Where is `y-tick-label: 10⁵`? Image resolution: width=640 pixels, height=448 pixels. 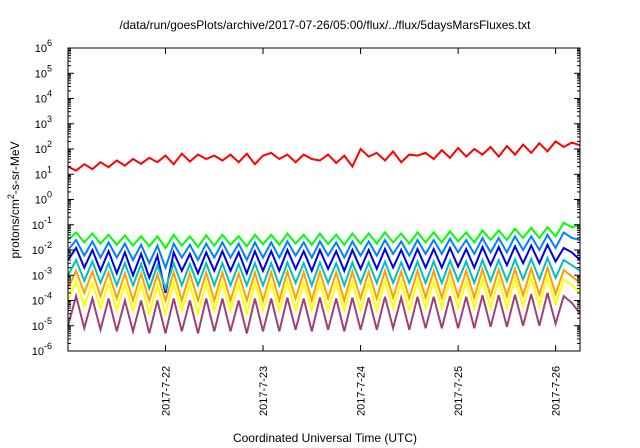 y-tick-label: 10⁵ is located at coordinates (43, 71).